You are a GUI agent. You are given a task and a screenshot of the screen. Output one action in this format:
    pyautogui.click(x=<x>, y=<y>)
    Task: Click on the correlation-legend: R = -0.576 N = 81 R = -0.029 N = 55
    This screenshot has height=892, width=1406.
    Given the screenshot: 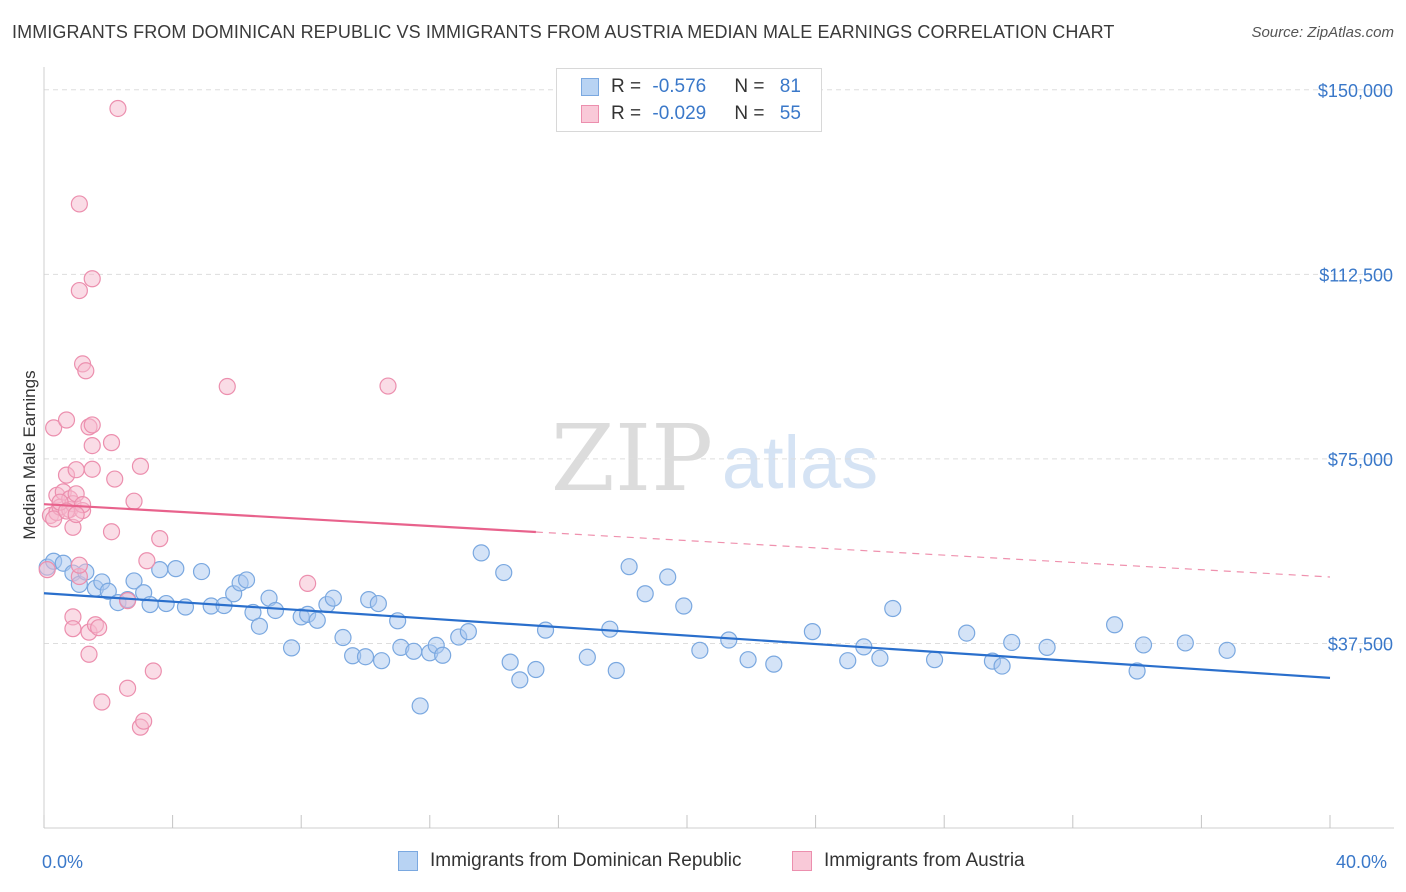 What is the action you would take?
    pyautogui.click(x=689, y=100)
    